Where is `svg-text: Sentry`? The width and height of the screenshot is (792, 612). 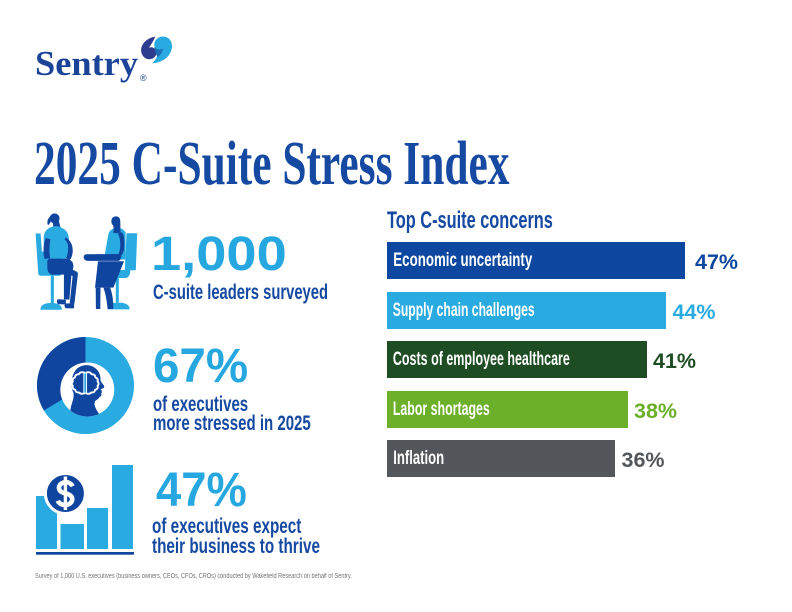 svg-text: Sentry is located at coordinates (87, 63).